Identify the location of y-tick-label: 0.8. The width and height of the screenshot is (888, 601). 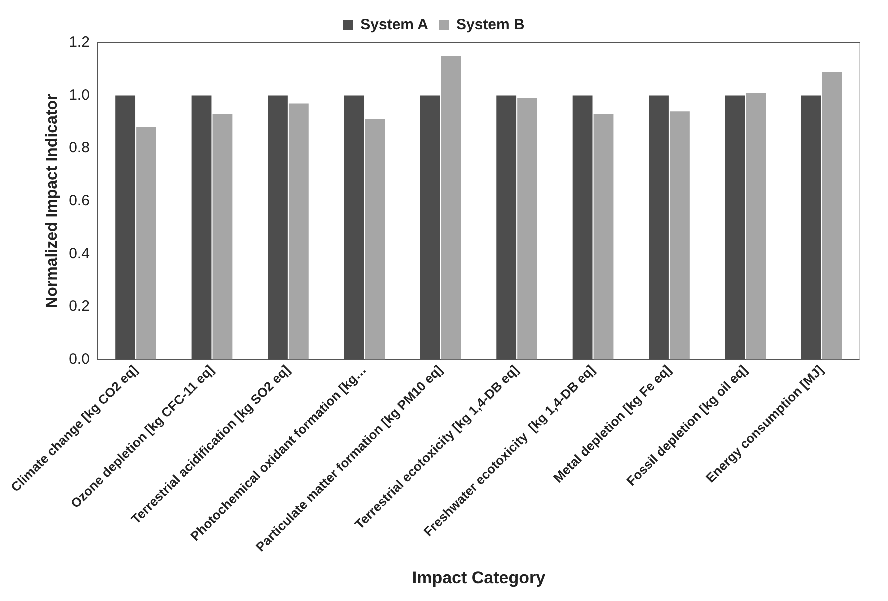
(79, 148).